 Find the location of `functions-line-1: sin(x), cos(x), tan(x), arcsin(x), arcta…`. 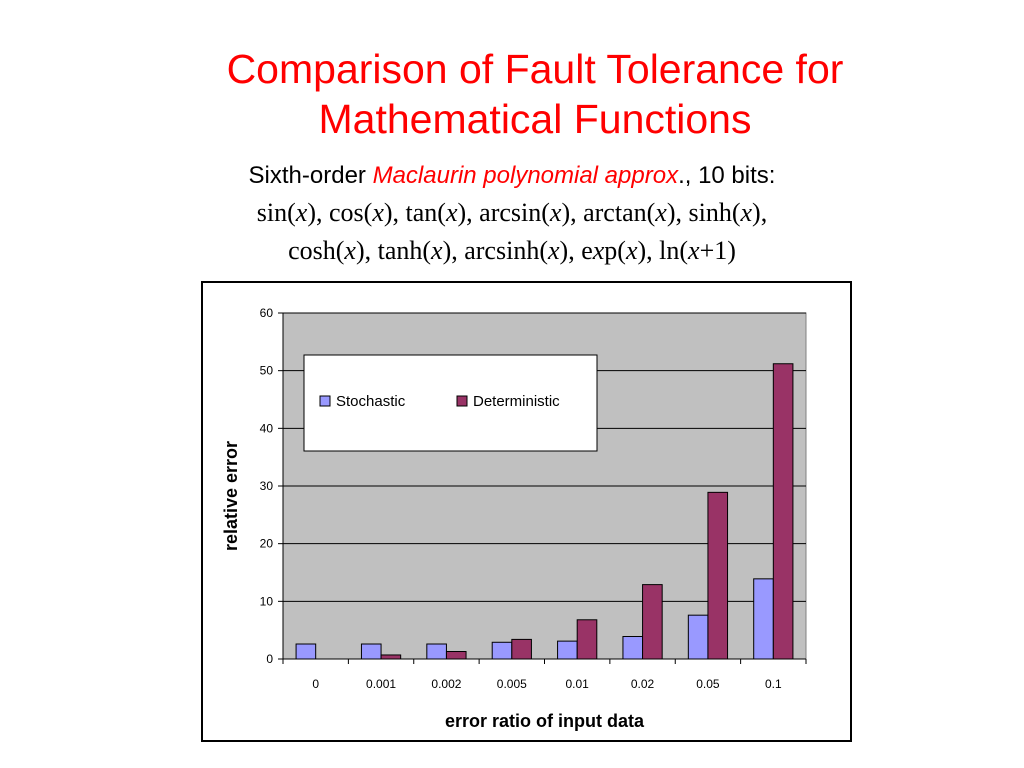

functions-line-1: sin(x), cos(x), tan(x), arcsin(x), arcta… is located at coordinates (512, 212).